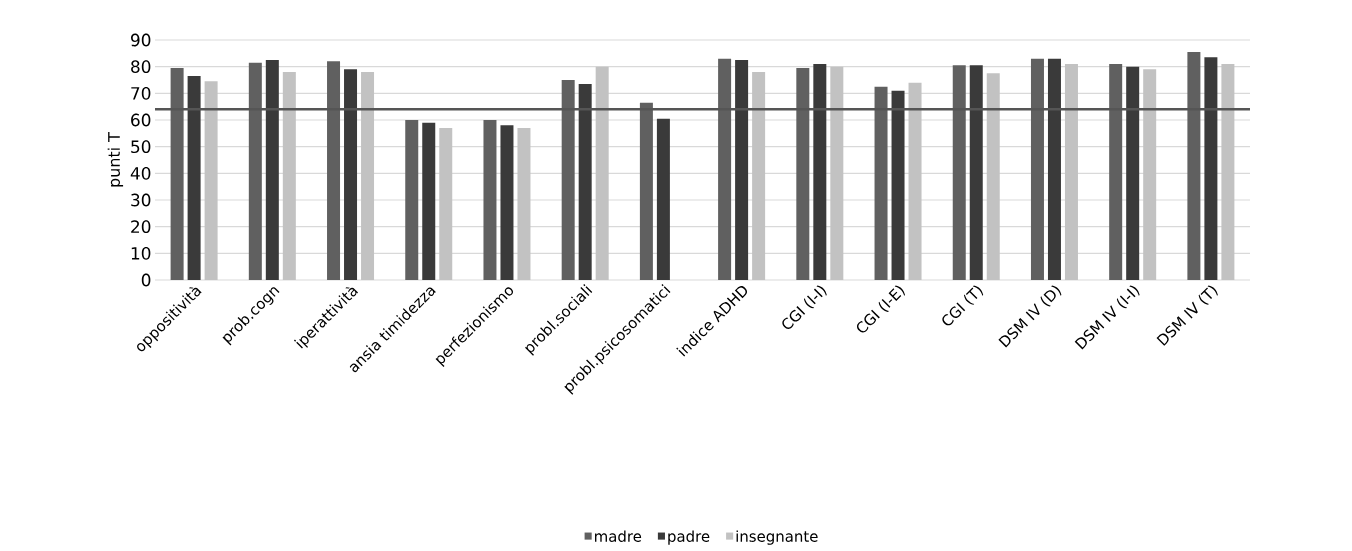  What do you see at coordinates (141, 227) in the screenshot?
I see `y-tick-label: 20` at bounding box center [141, 227].